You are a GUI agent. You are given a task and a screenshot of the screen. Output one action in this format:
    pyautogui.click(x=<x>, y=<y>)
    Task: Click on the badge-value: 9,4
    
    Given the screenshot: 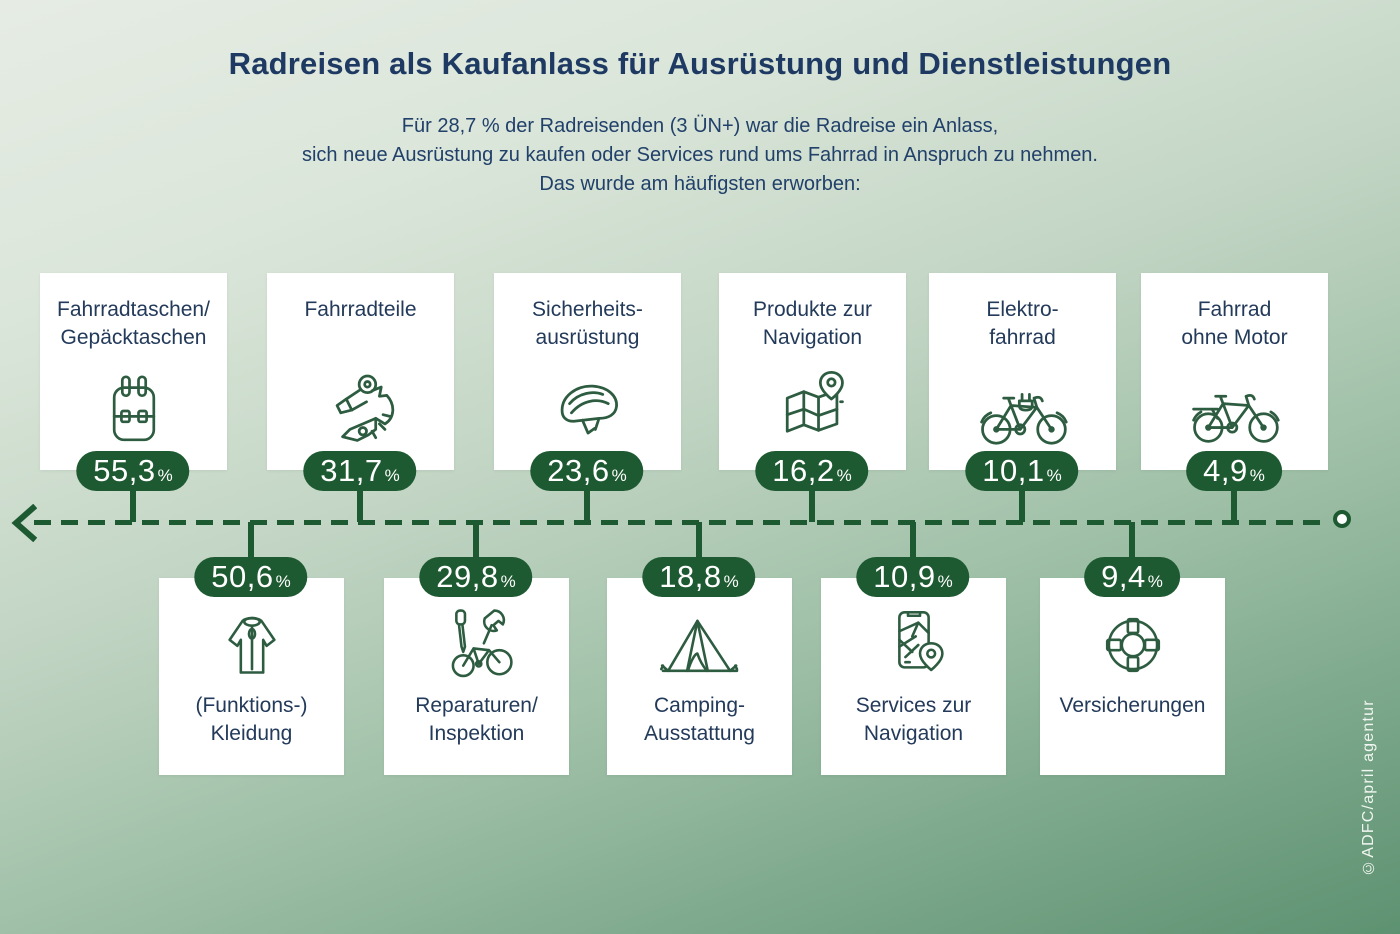 What is the action you would take?
    pyautogui.click(x=1123, y=576)
    